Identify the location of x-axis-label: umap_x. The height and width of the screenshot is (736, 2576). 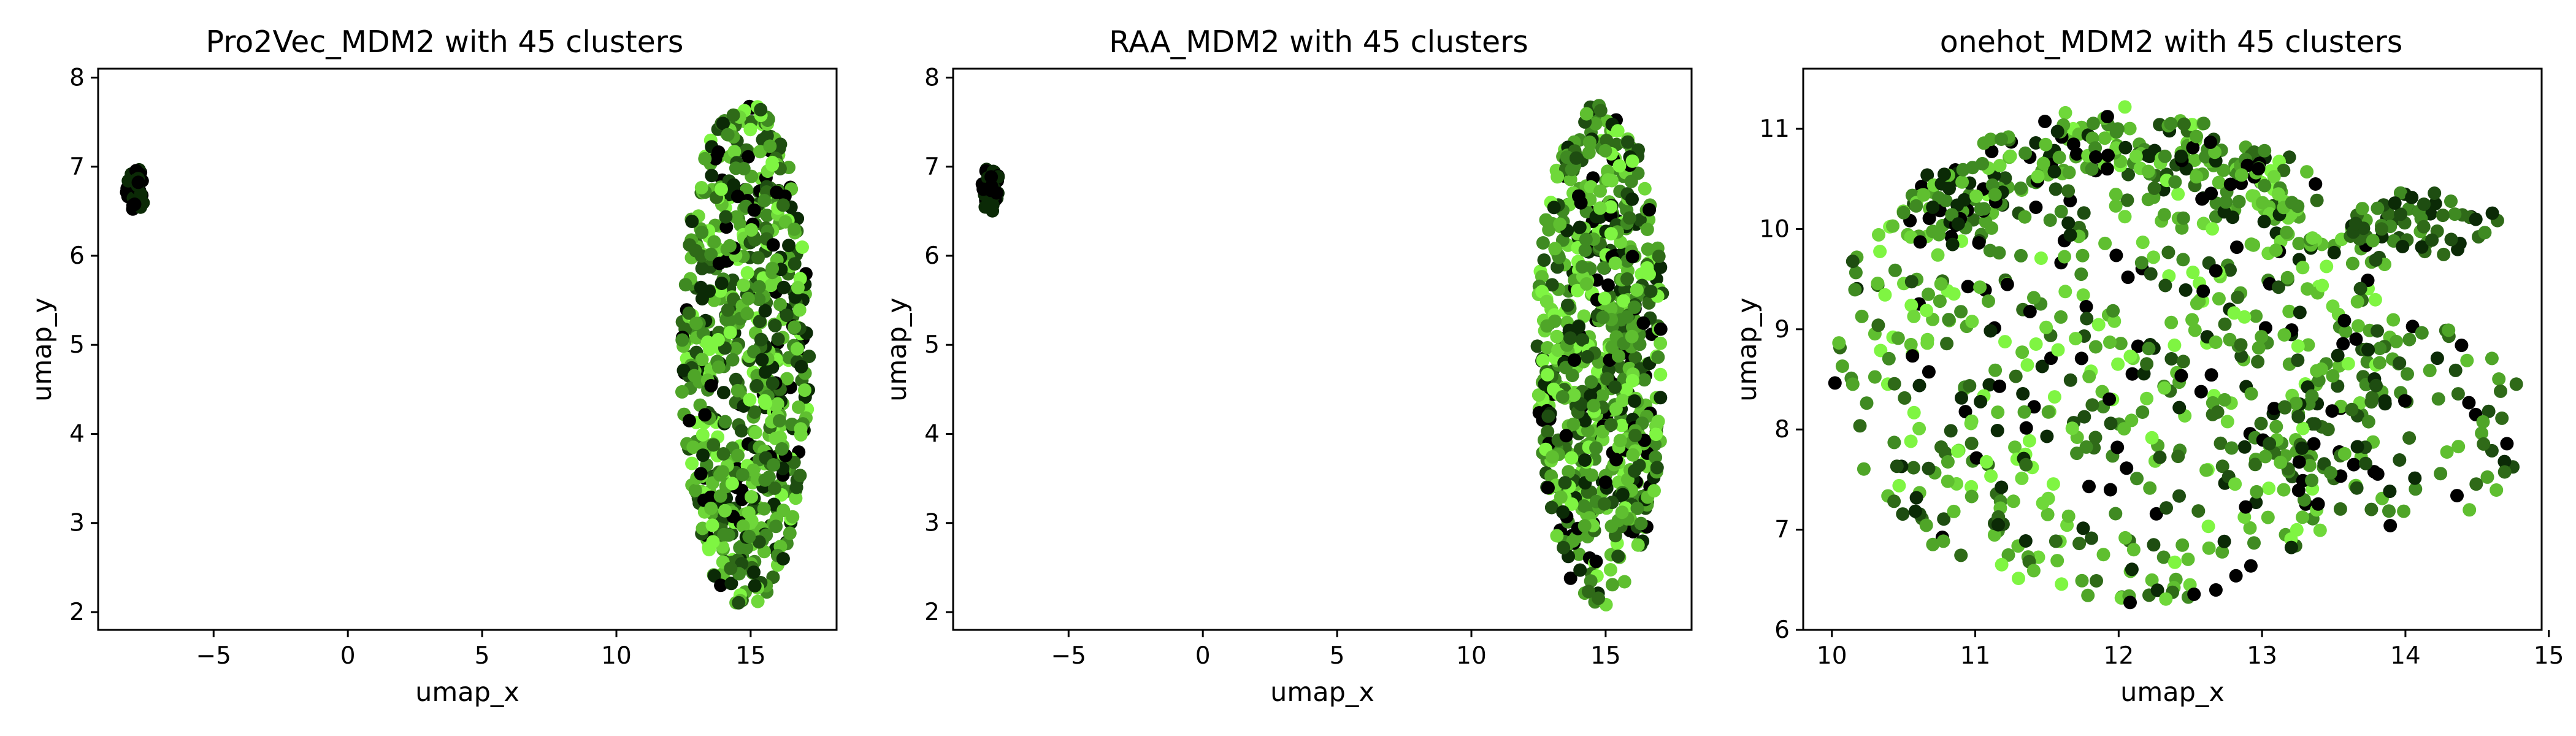
(467, 692).